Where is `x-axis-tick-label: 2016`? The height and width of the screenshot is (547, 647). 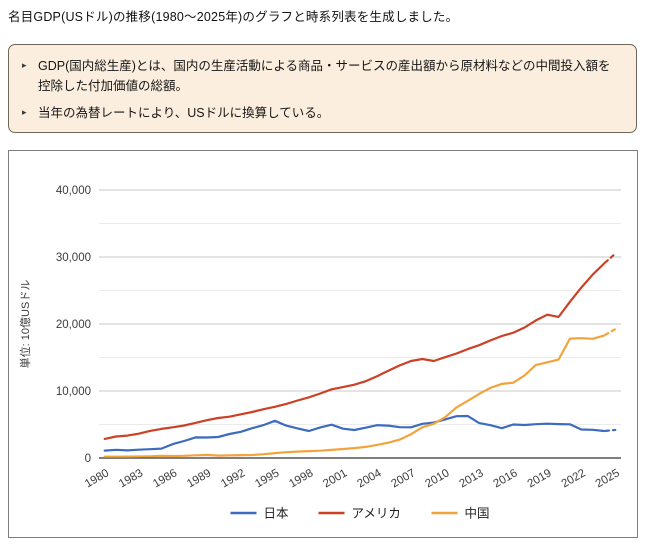
x-axis-tick-label: 2016 is located at coordinates (506, 478).